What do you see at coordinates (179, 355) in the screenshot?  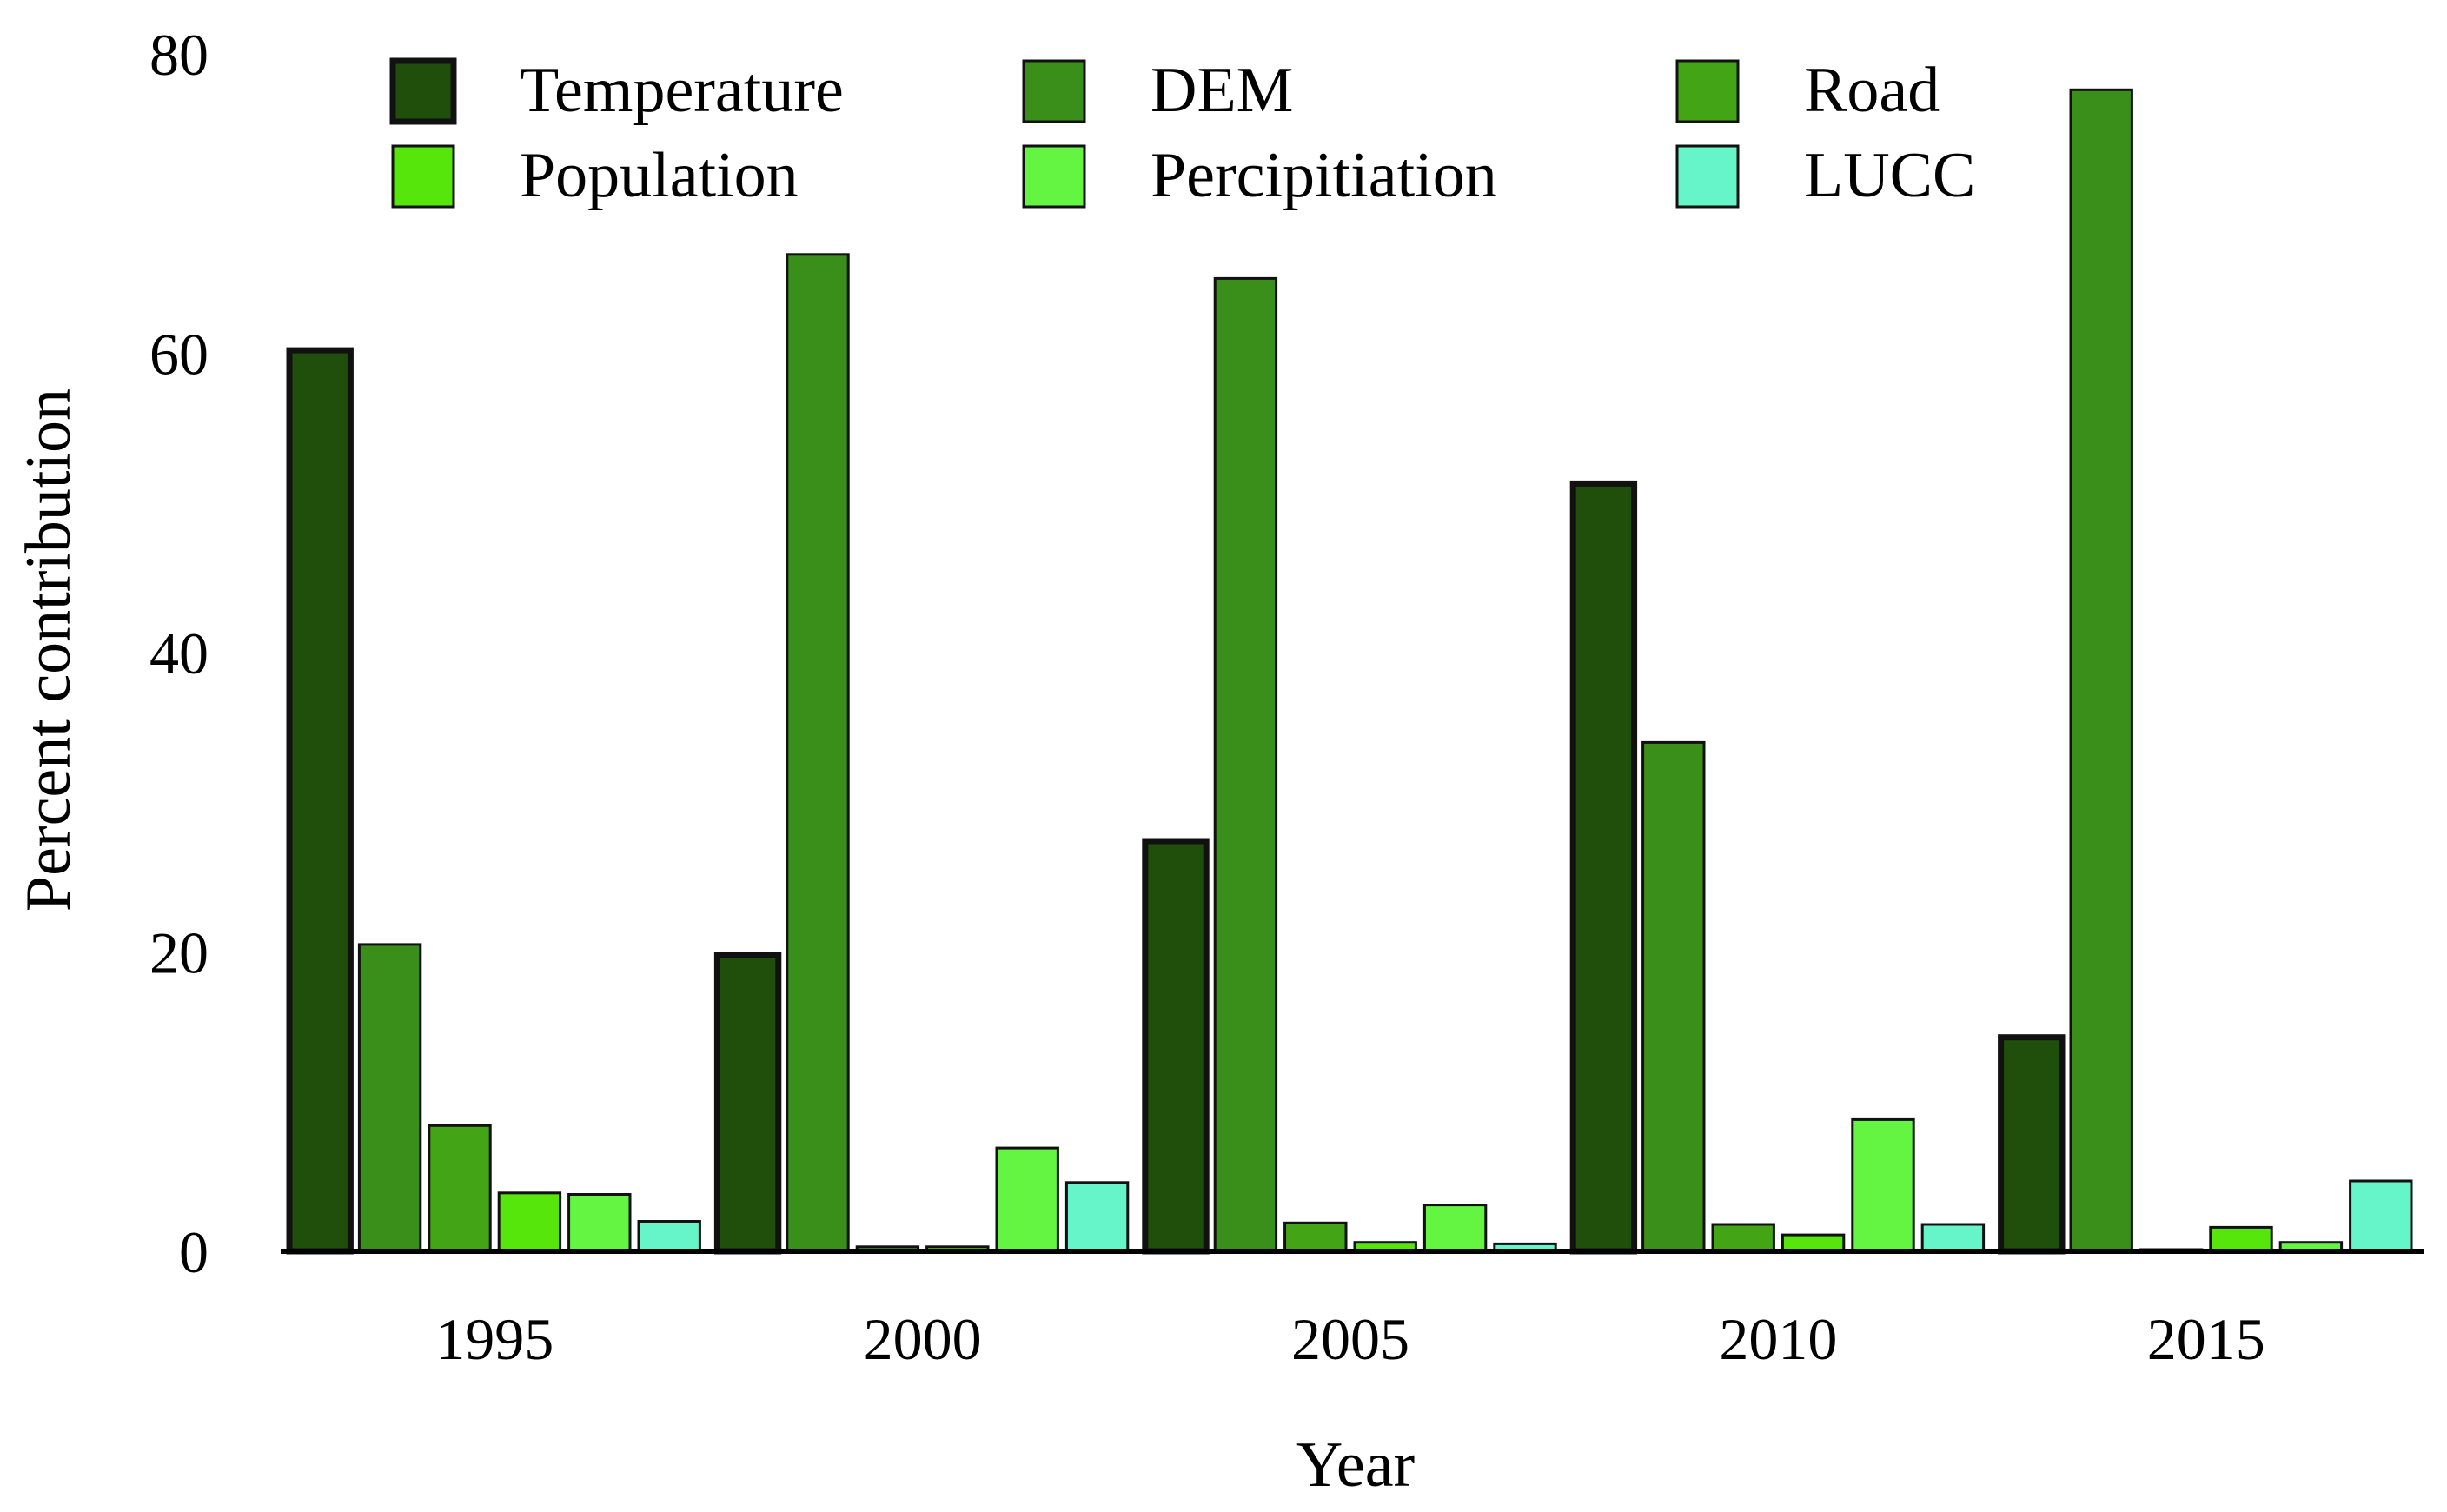 I see `y-tick-label: 60` at bounding box center [179, 355].